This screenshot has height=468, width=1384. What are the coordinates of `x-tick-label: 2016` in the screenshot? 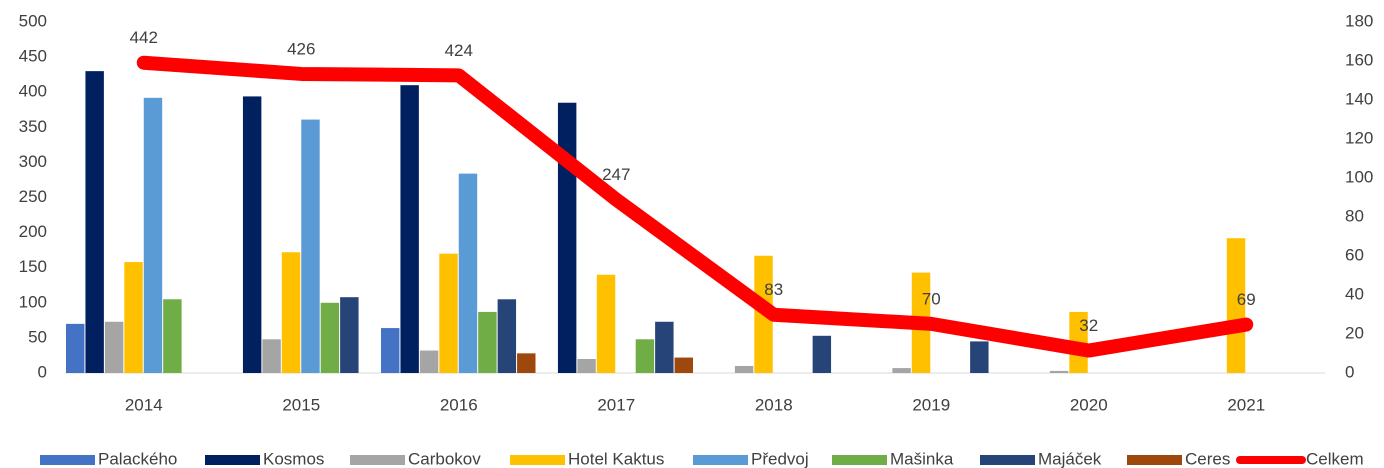 It's located at (459, 404).